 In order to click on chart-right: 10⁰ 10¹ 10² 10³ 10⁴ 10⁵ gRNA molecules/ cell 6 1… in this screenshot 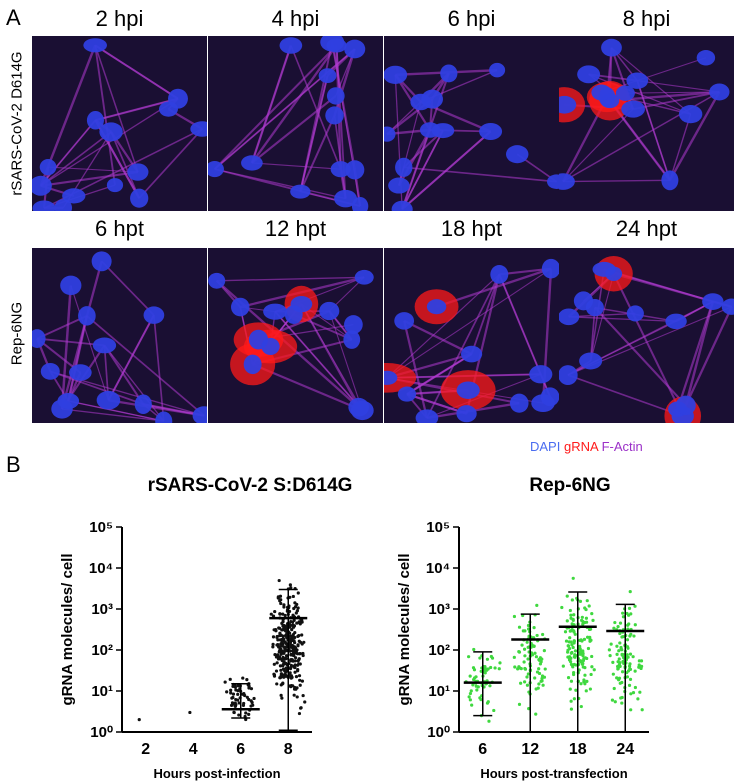, I will do `click(522, 650)`.